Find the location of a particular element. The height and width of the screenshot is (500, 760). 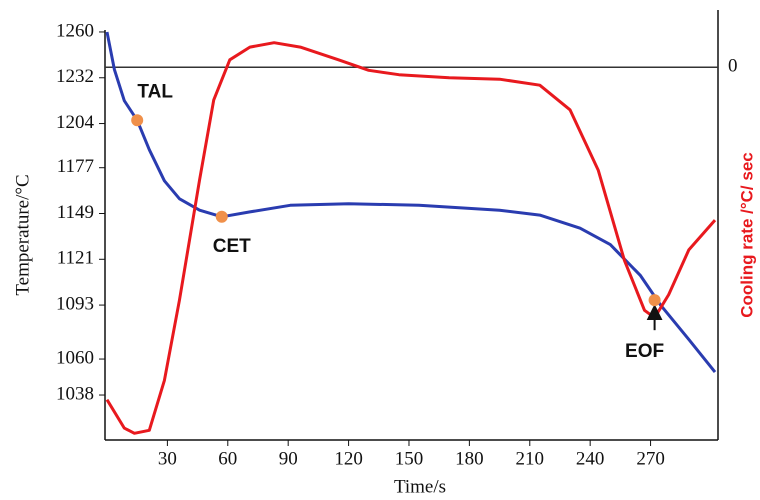

x-tick-label: 240 is located at coordinates (590, 458).